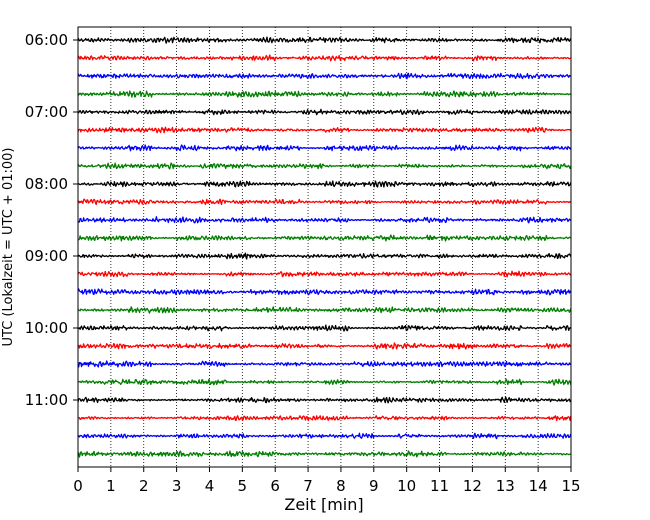  What do you see at coordinates (406, 486) in the screenshot?
I see `x-tick-label: 10` at bounding box center [406, 486].